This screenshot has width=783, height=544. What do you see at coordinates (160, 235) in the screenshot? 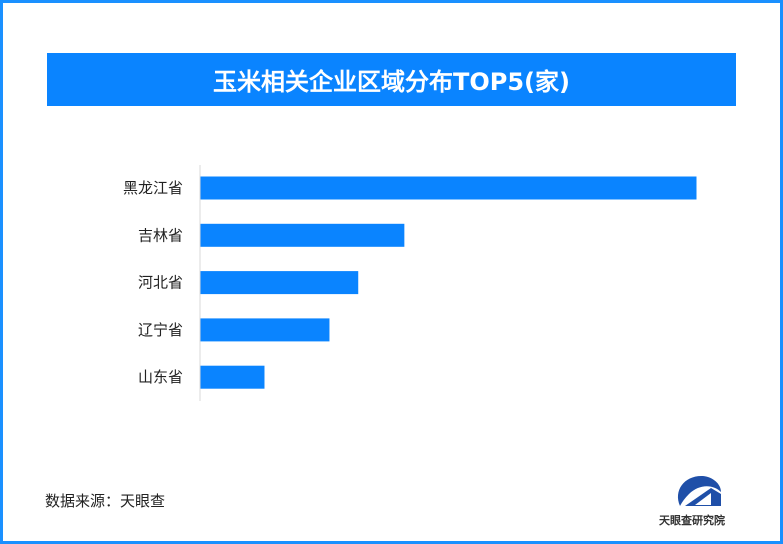
I see `category-label: 吉林省` at bounding box center [160, 235].